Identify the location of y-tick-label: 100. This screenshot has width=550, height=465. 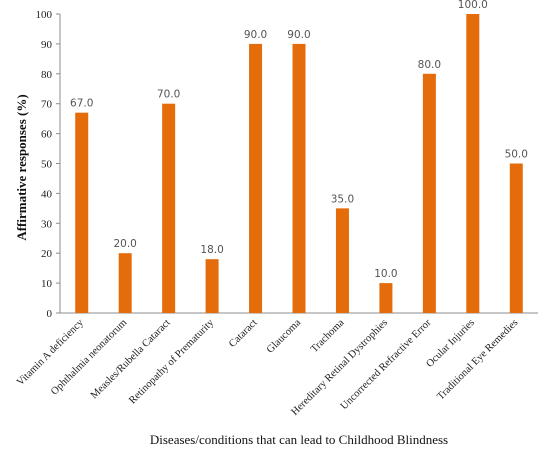
(44, 15).